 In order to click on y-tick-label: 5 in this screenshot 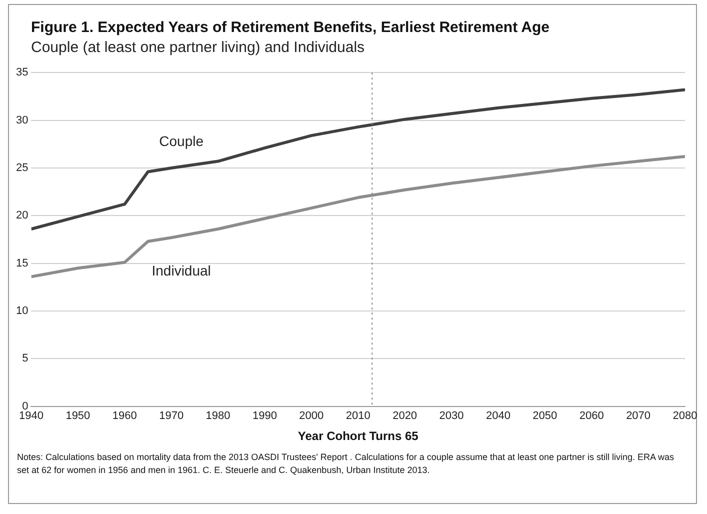, I will do `click(25, 358)`.